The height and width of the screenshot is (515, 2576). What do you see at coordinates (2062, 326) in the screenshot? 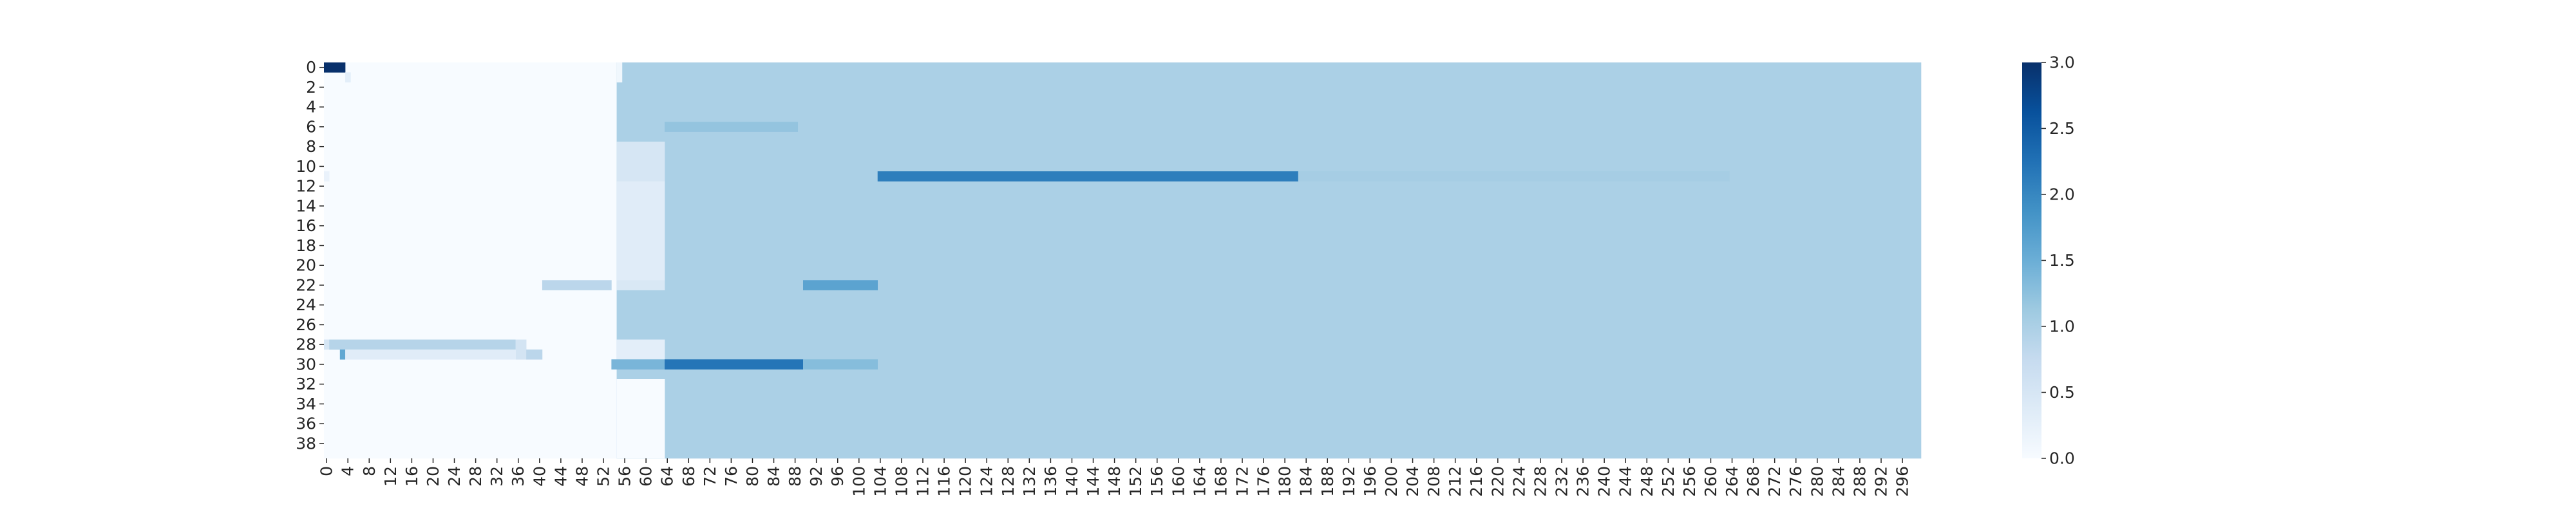
I see `colorbar-tick-label: 1.0` at bounding box center [2062, 326].